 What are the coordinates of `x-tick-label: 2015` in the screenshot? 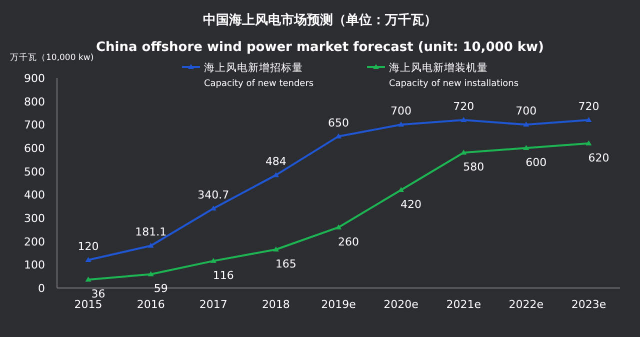 It's located at (88, 304).